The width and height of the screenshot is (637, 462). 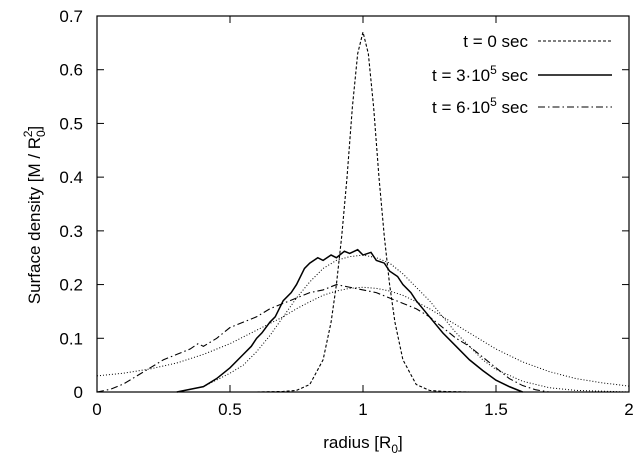 What do you see at coordinates (385, 442) in the screenshot?
I see `x-axis-unit: R` at bounding box center [385, 442].